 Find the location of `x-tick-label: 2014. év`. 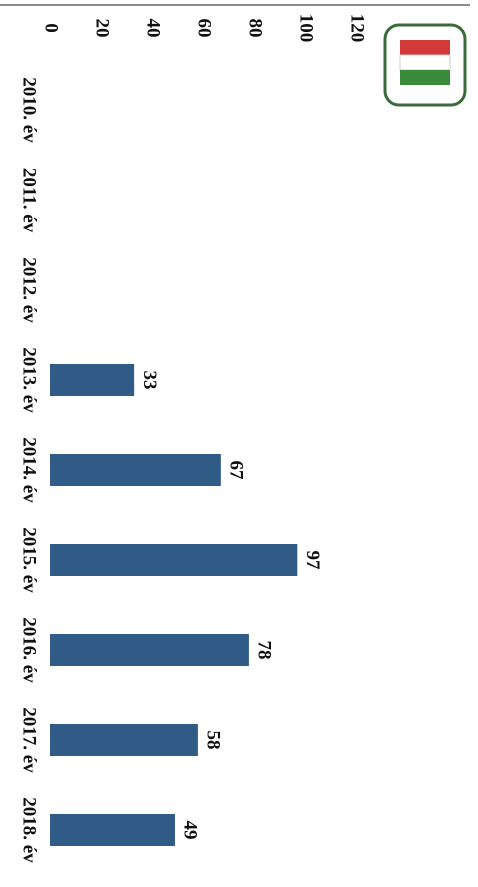

x-tick-label: 2014. év is located at coordinates (29, 470).